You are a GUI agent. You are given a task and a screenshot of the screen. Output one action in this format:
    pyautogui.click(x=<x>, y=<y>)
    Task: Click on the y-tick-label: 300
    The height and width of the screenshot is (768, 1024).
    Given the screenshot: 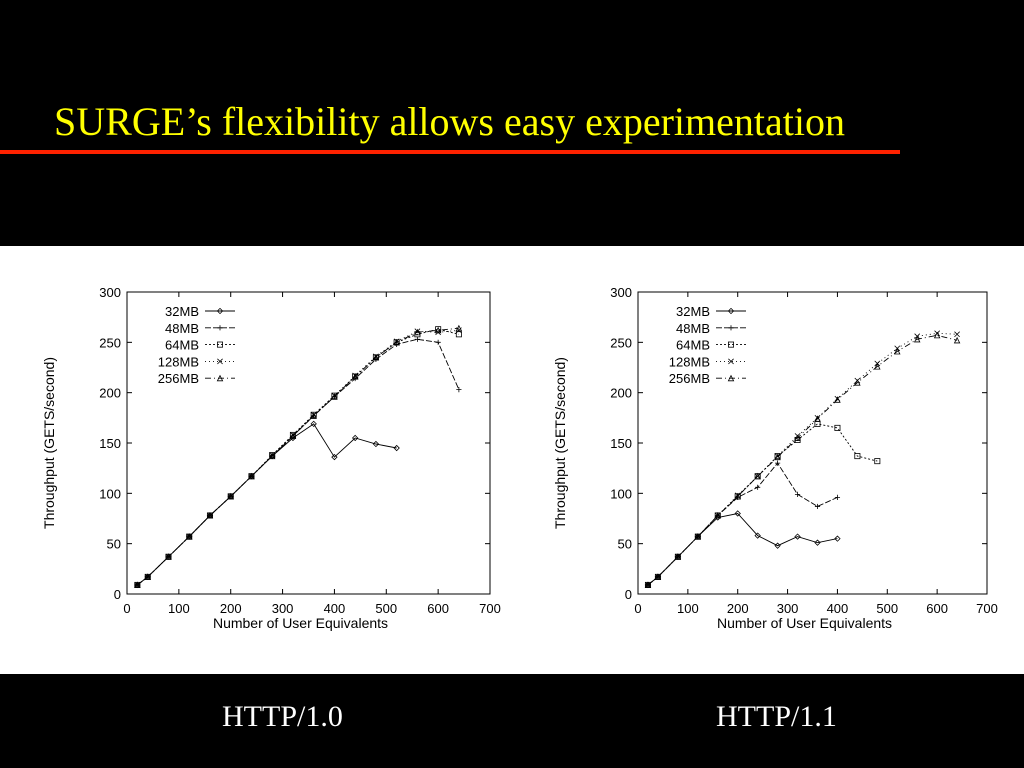 What is the action you would take?
    pyautogui.click(x=110, y=292)
    